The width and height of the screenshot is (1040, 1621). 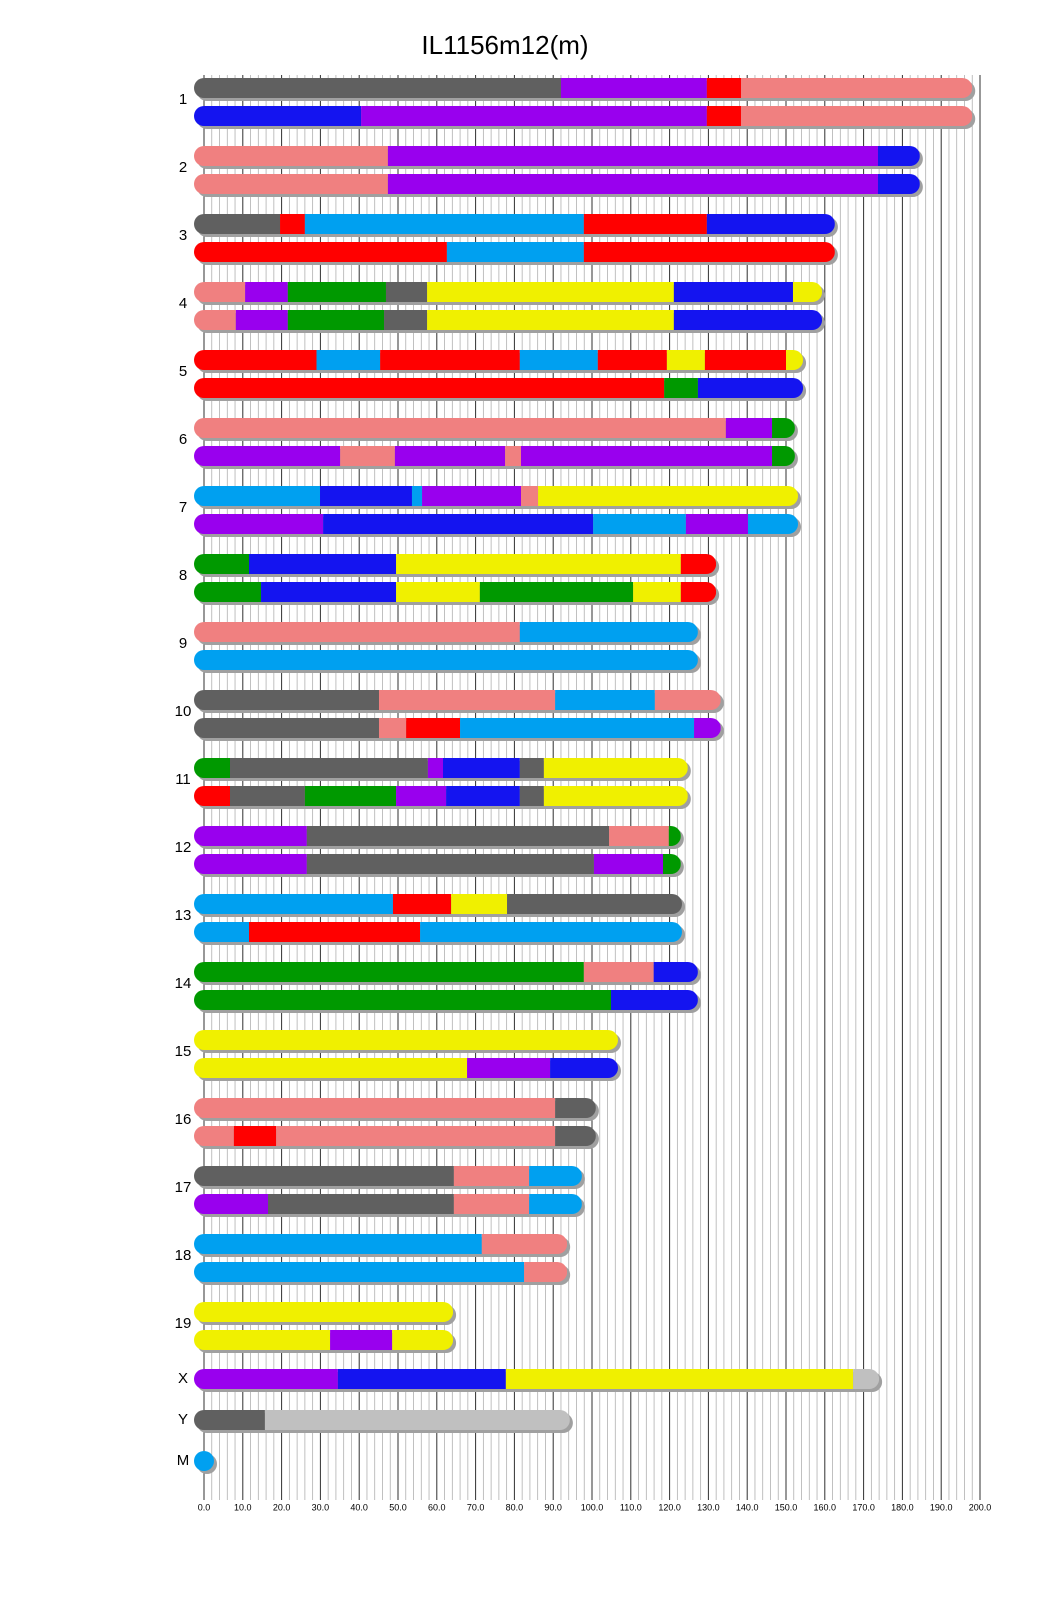 What do you see at coordinates (786, 1507) in the screenshot?
I see `x-tick-label: 150.0` at bounding box center [786, 1507].